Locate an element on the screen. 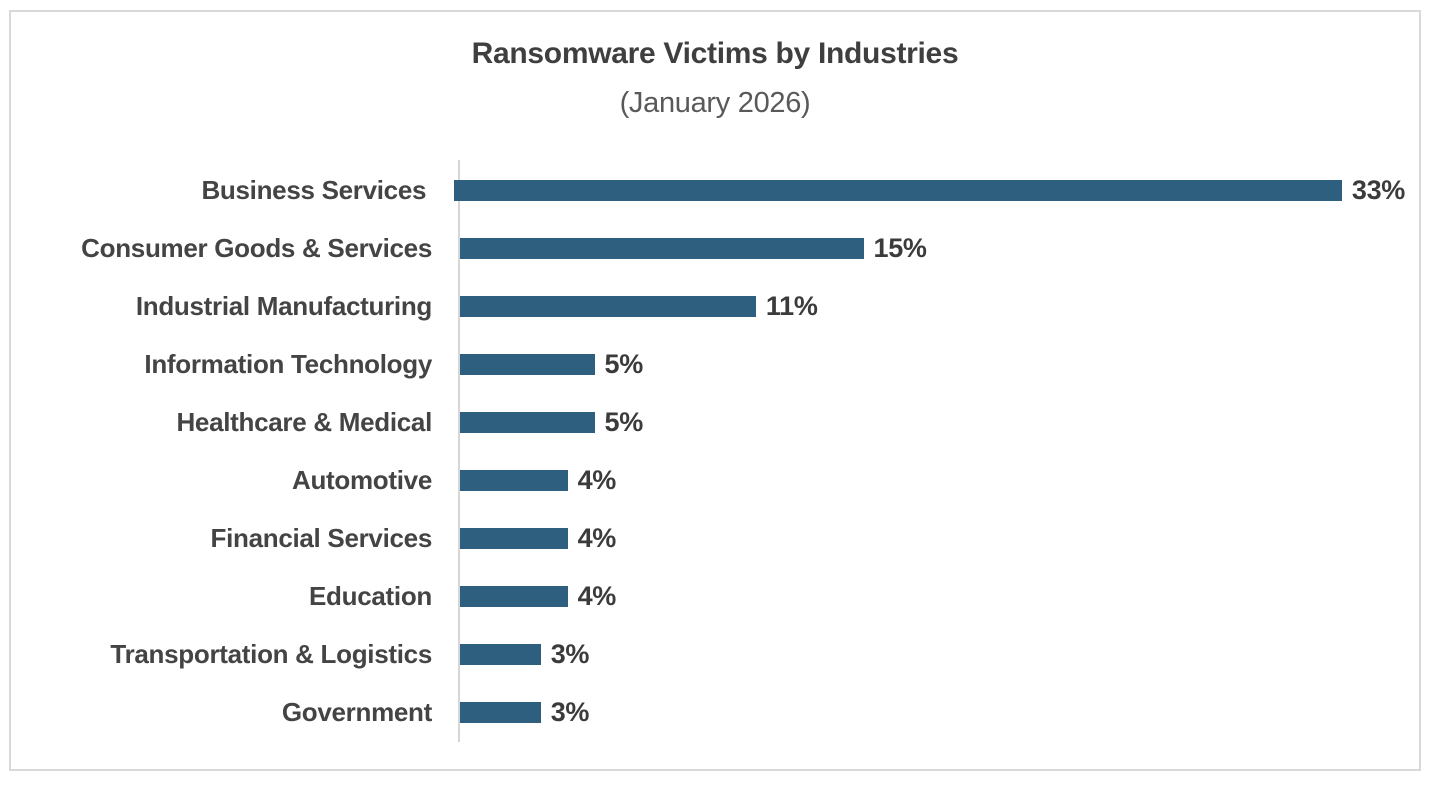 This screenshot has height=786, width=1436. chart-row: Financial Services 4% is located at coordinates (708, 538).